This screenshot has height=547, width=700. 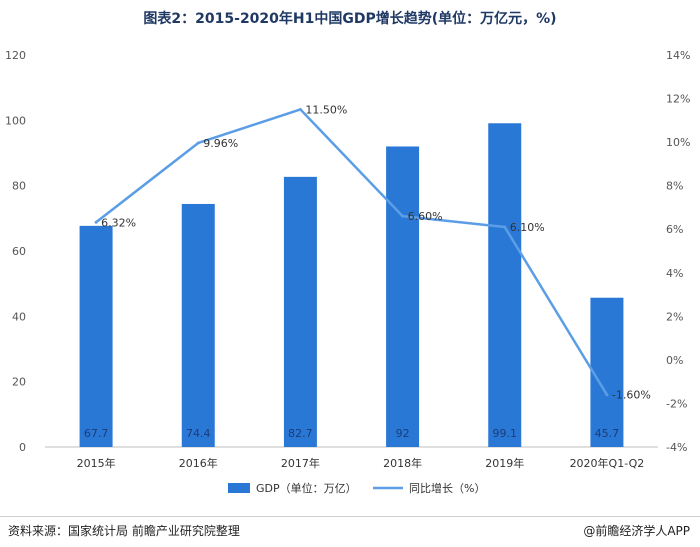 I want to click on gdp-bar-label: 45.7, so click(x=607, y=433).